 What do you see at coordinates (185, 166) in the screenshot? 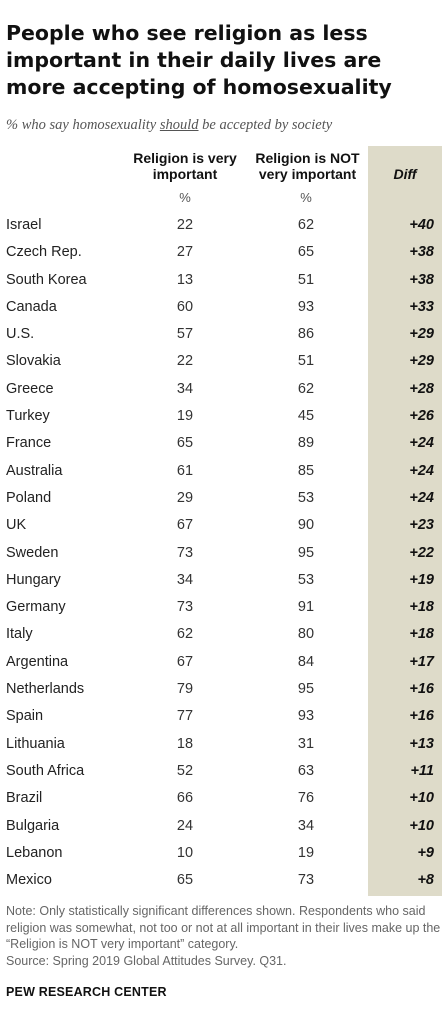
I see `header-religion-very-important: Religion is very important` at bounding box center [185, 166].